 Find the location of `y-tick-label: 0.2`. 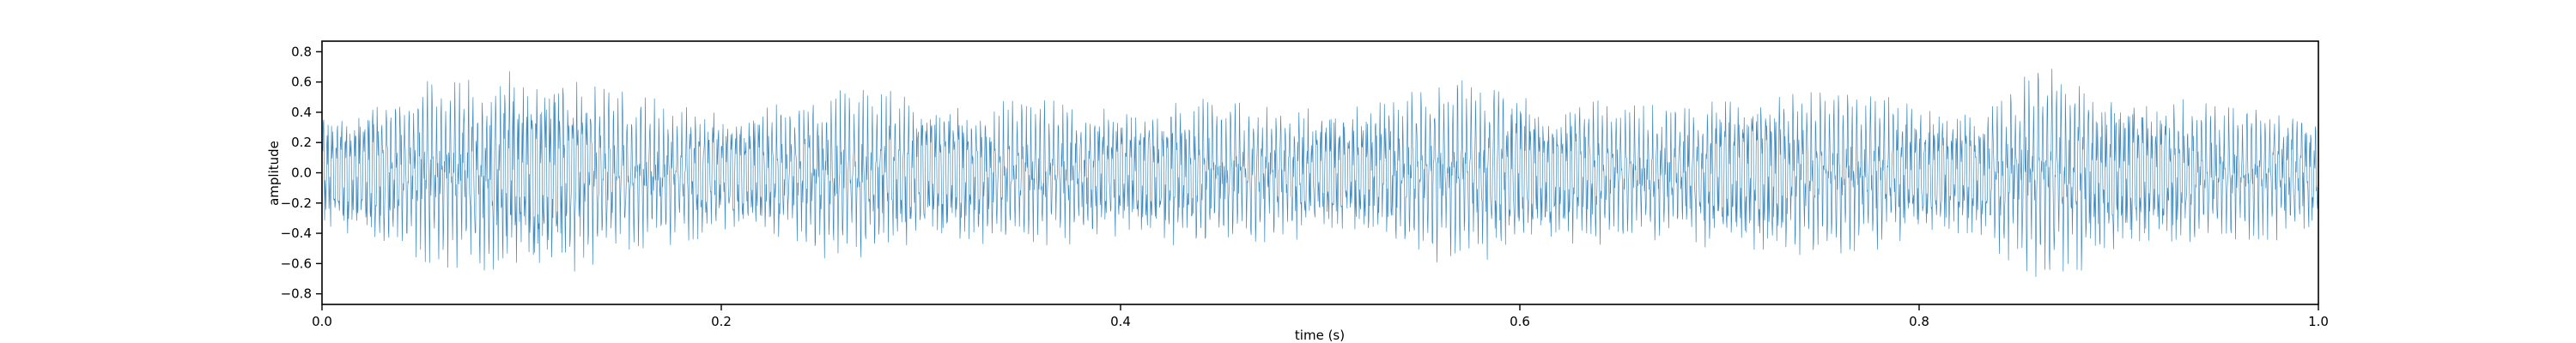

y-tick-label: 0.2 is located at coordinates (301, 142).